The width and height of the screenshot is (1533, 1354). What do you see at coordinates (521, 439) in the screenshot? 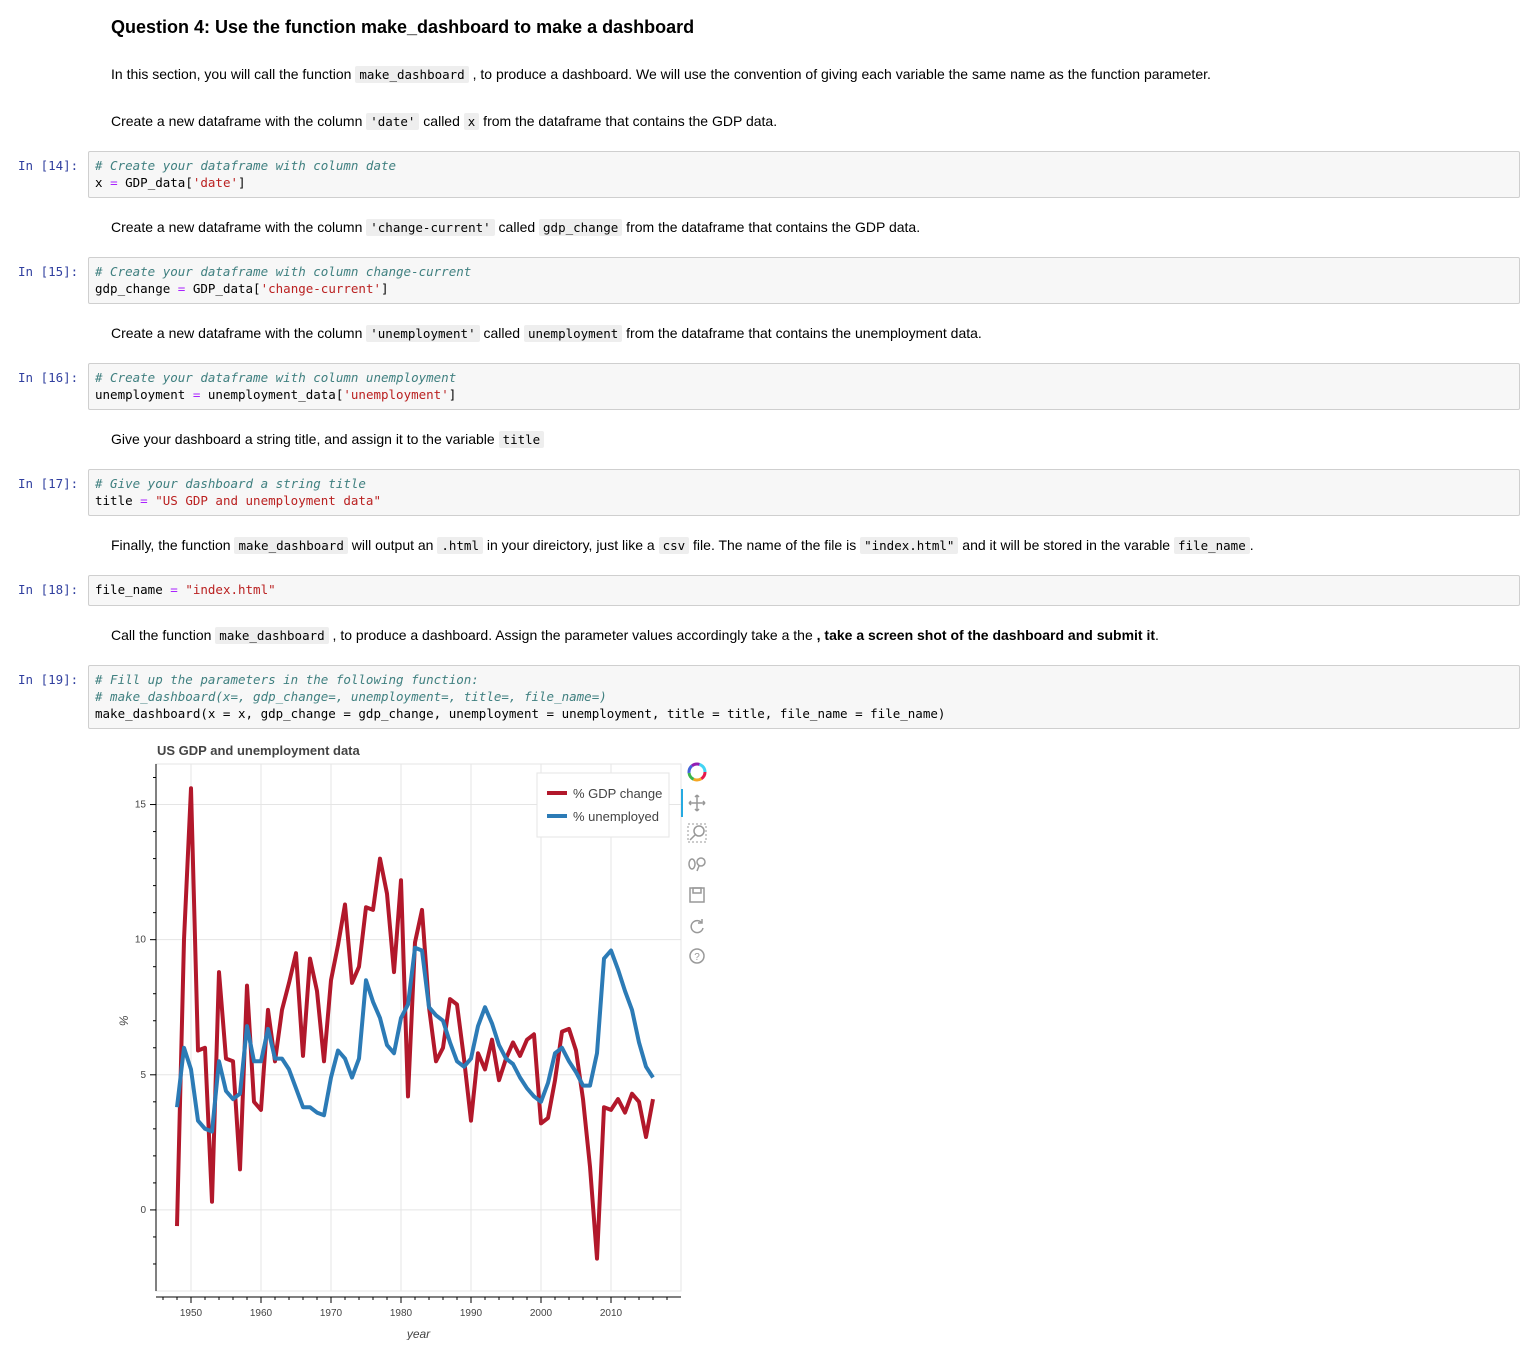
I see `inline-code: title` at bounding box center [521, 439].